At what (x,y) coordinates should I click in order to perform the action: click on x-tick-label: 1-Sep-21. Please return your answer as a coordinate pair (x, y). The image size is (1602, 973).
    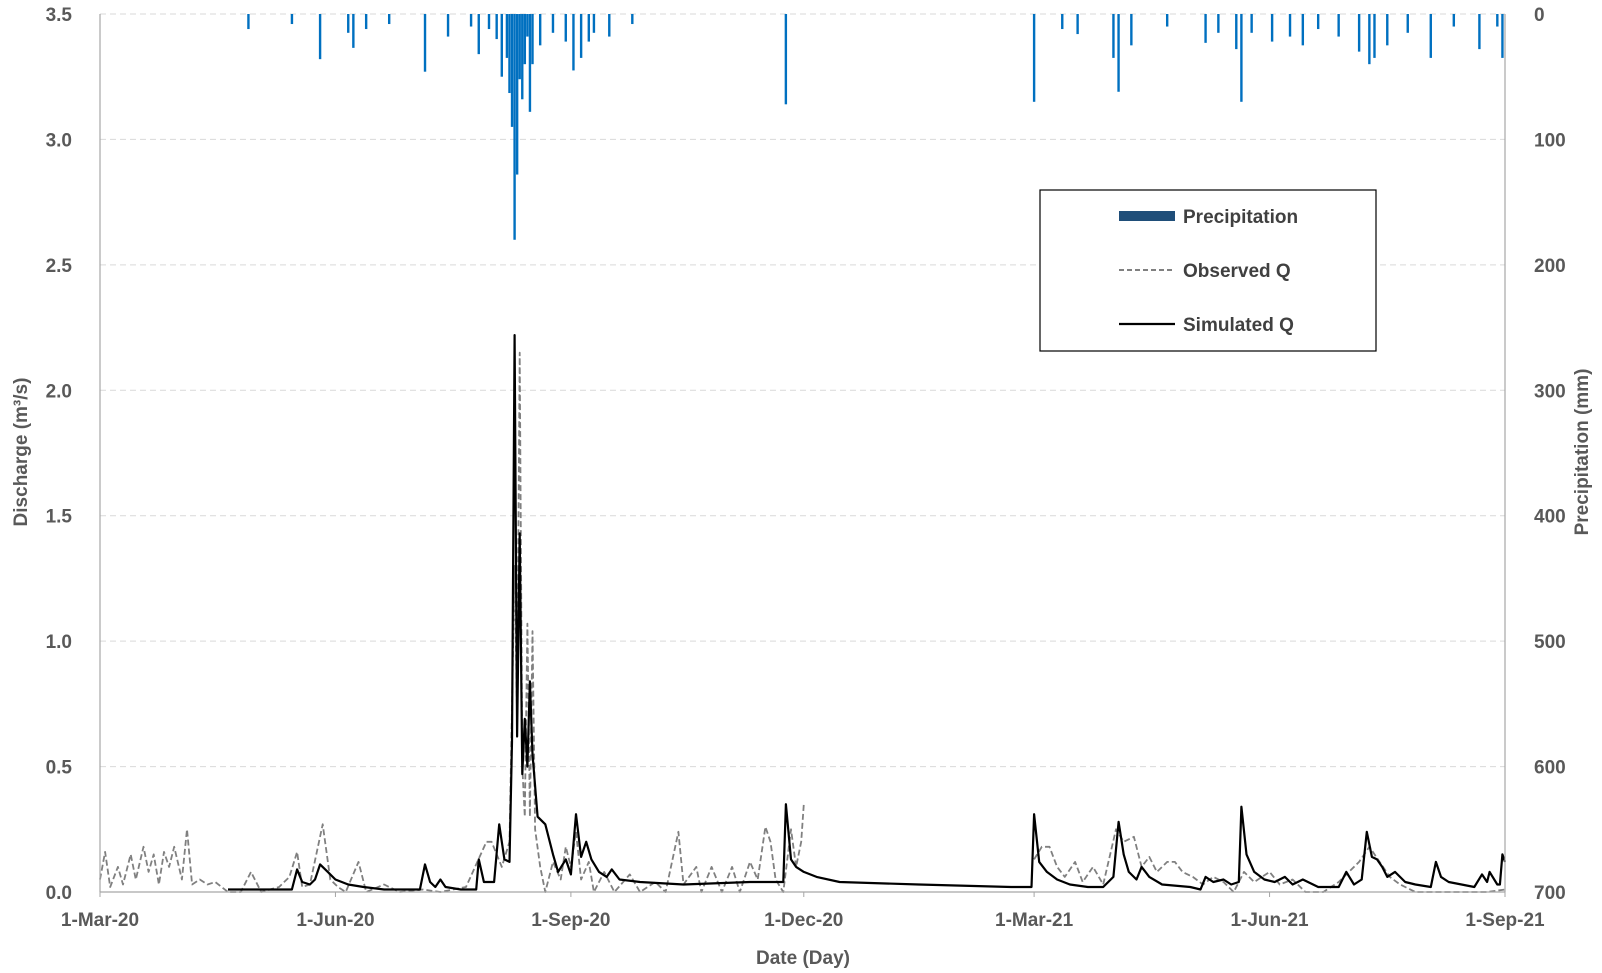
    Looking at the image, I should click on (1505, 920).